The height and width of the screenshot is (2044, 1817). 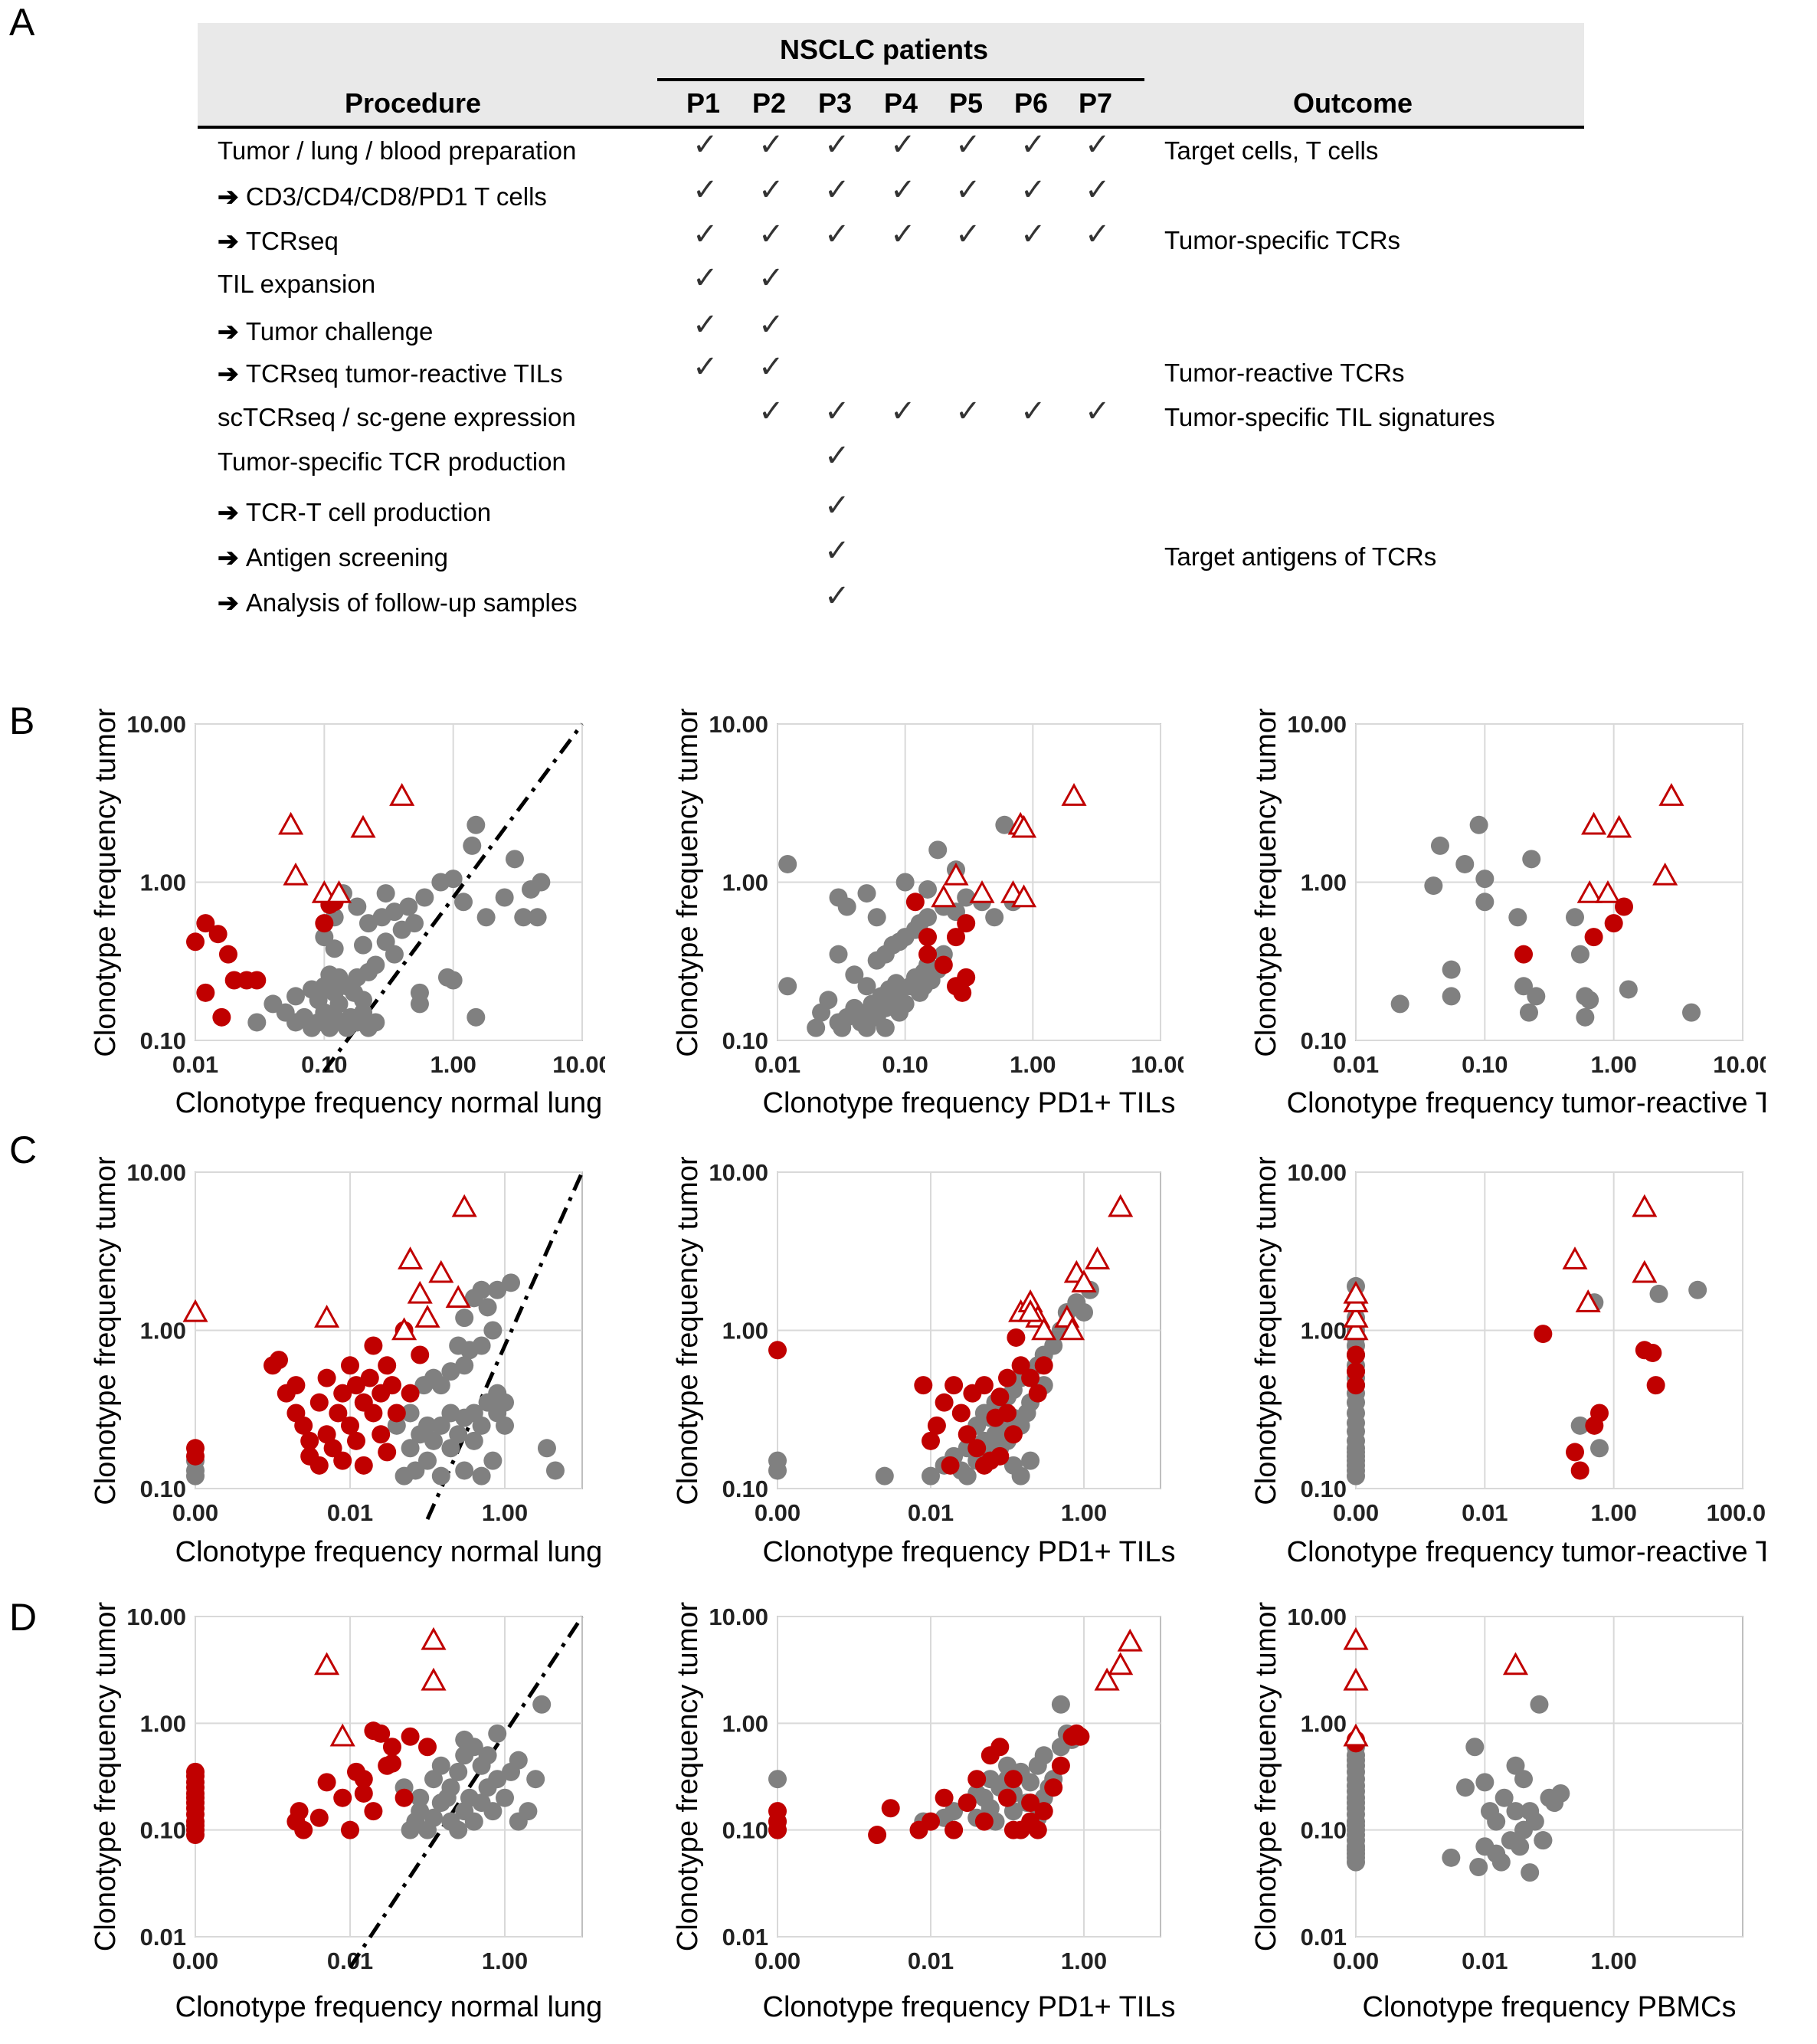 What do you see at coordinates (1526, 1103) in the screenshot?
I see `x-axis-title: Clonotype frequency tumor-reactive TILs` at bounding box center [1526, 1103].